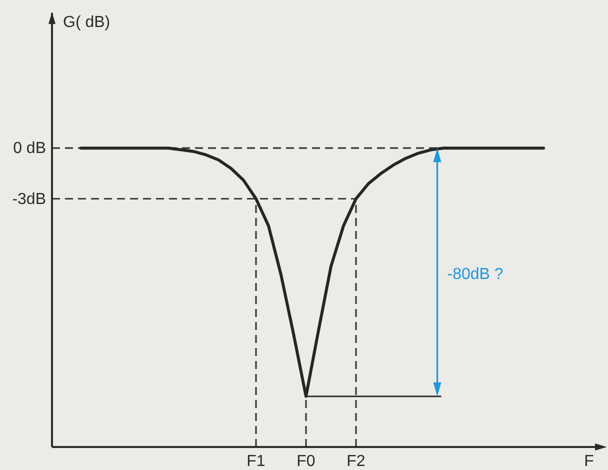 The width and height of the screenshot is (608, 470). I want to click on x-axis-title: F, so click(589, 461).